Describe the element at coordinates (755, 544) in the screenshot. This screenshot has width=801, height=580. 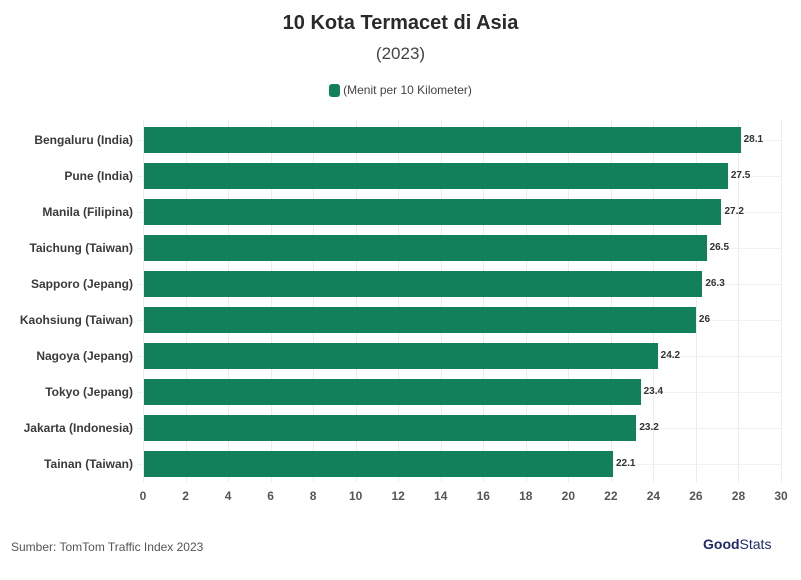
I see `logo-stats: Stats` at that location.